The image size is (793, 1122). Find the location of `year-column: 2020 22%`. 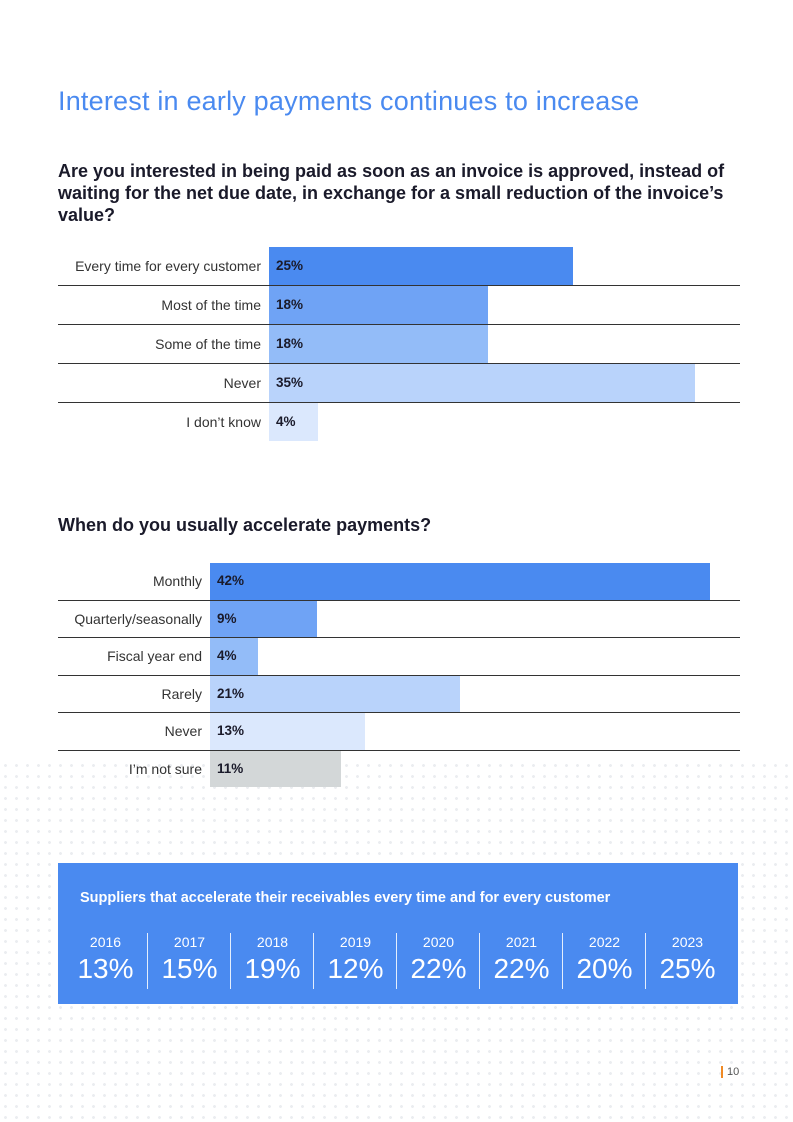

year-column: 2020 22% is located at coordinates (438, 961).